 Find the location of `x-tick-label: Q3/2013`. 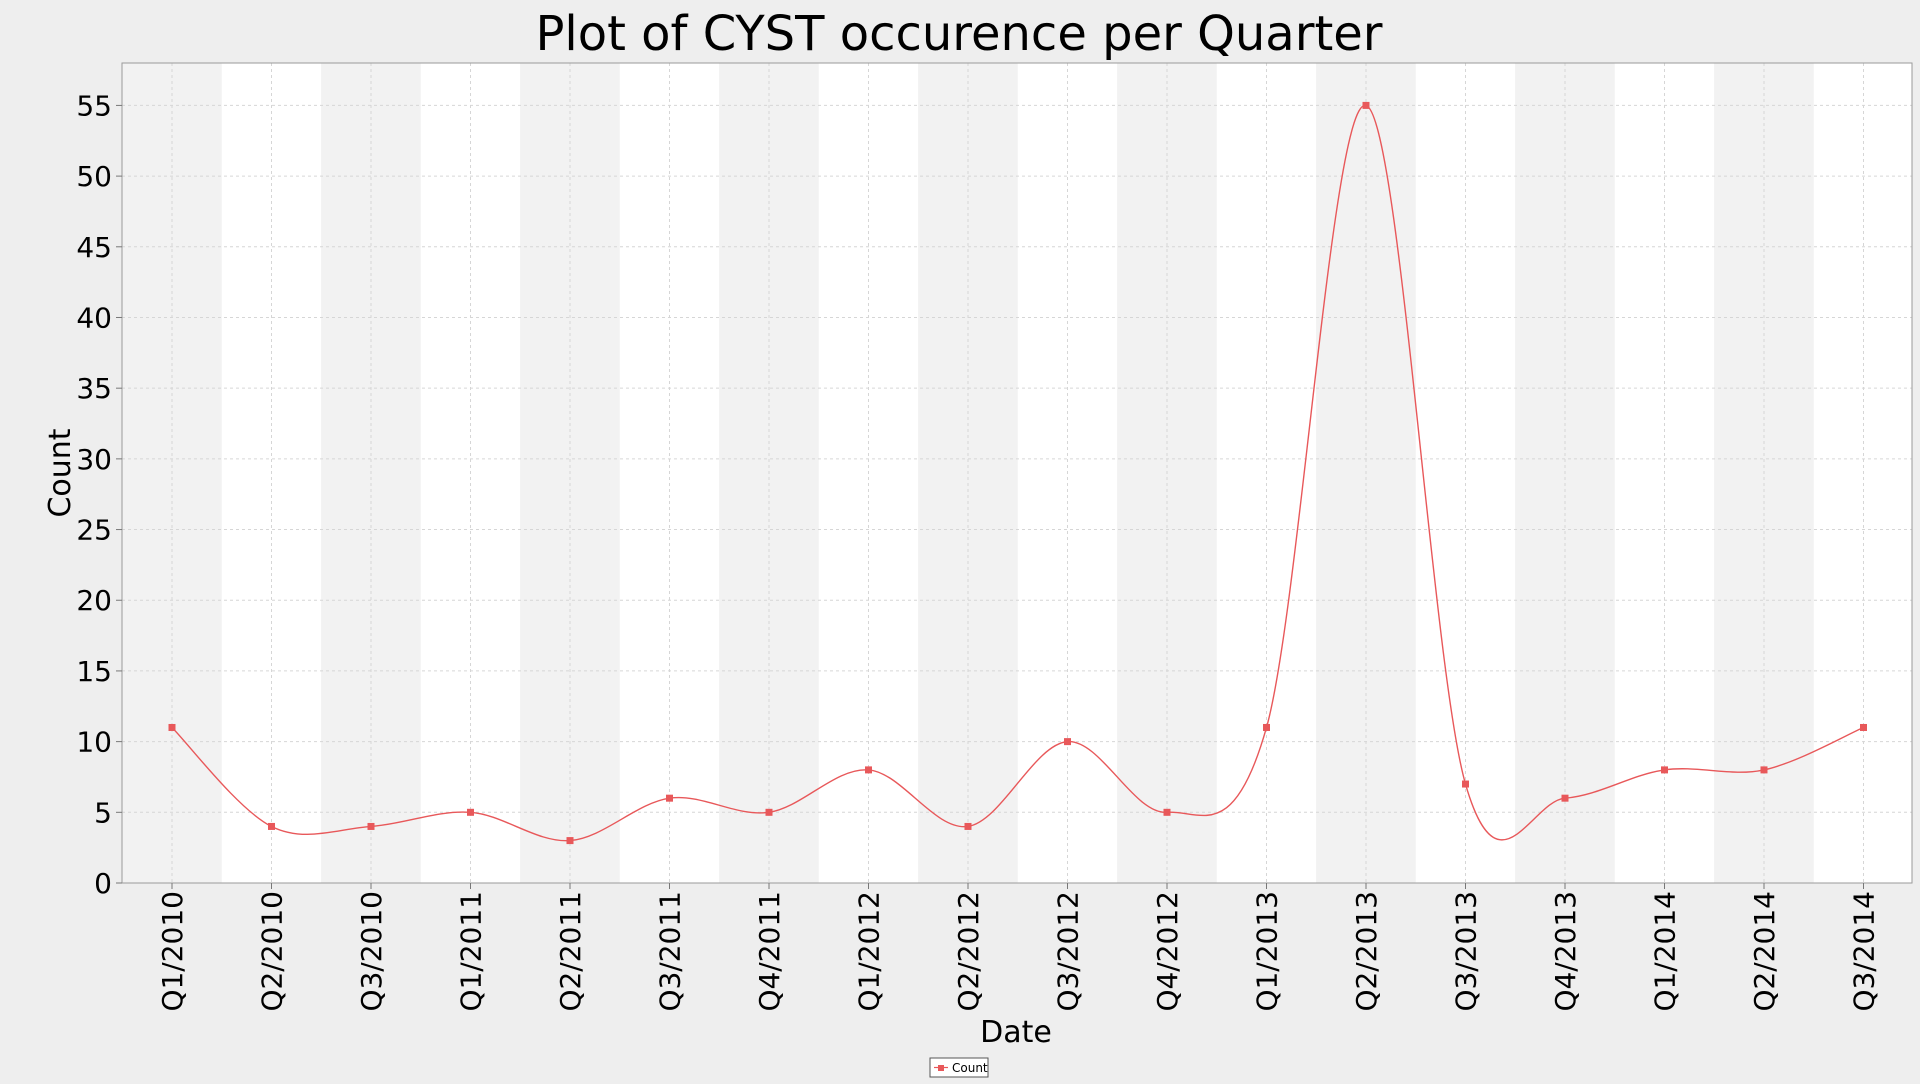

x-tick-label: Q3/2013 is located at coordinates (1466, 951).